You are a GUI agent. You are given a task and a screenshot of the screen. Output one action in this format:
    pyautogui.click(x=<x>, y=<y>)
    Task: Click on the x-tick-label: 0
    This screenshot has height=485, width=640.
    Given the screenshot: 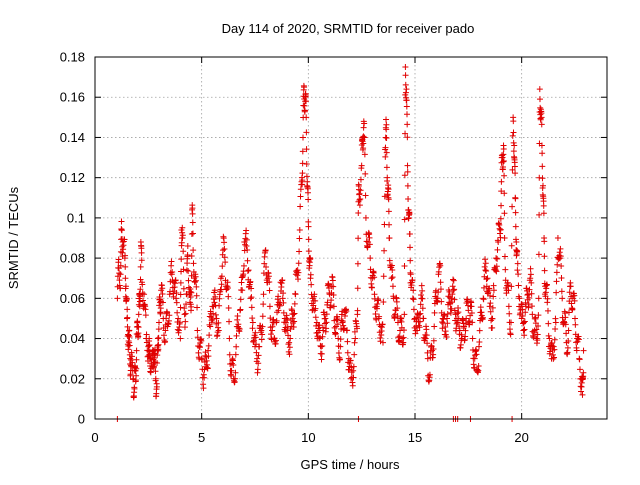 What is the action you would take?
    pyautogui.click(x=94, y=437)
    